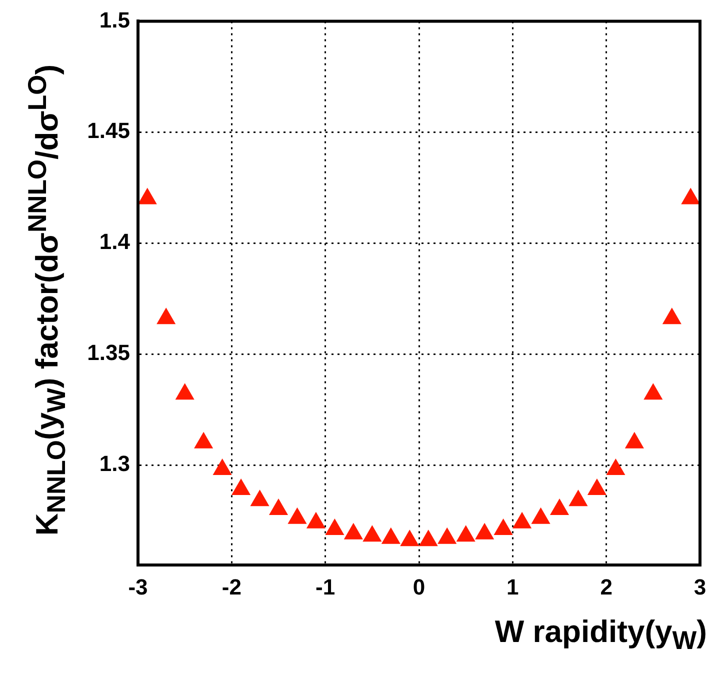 The image size is (719, 674). I want to click on x-tick-label: 2, so click(606, 587).